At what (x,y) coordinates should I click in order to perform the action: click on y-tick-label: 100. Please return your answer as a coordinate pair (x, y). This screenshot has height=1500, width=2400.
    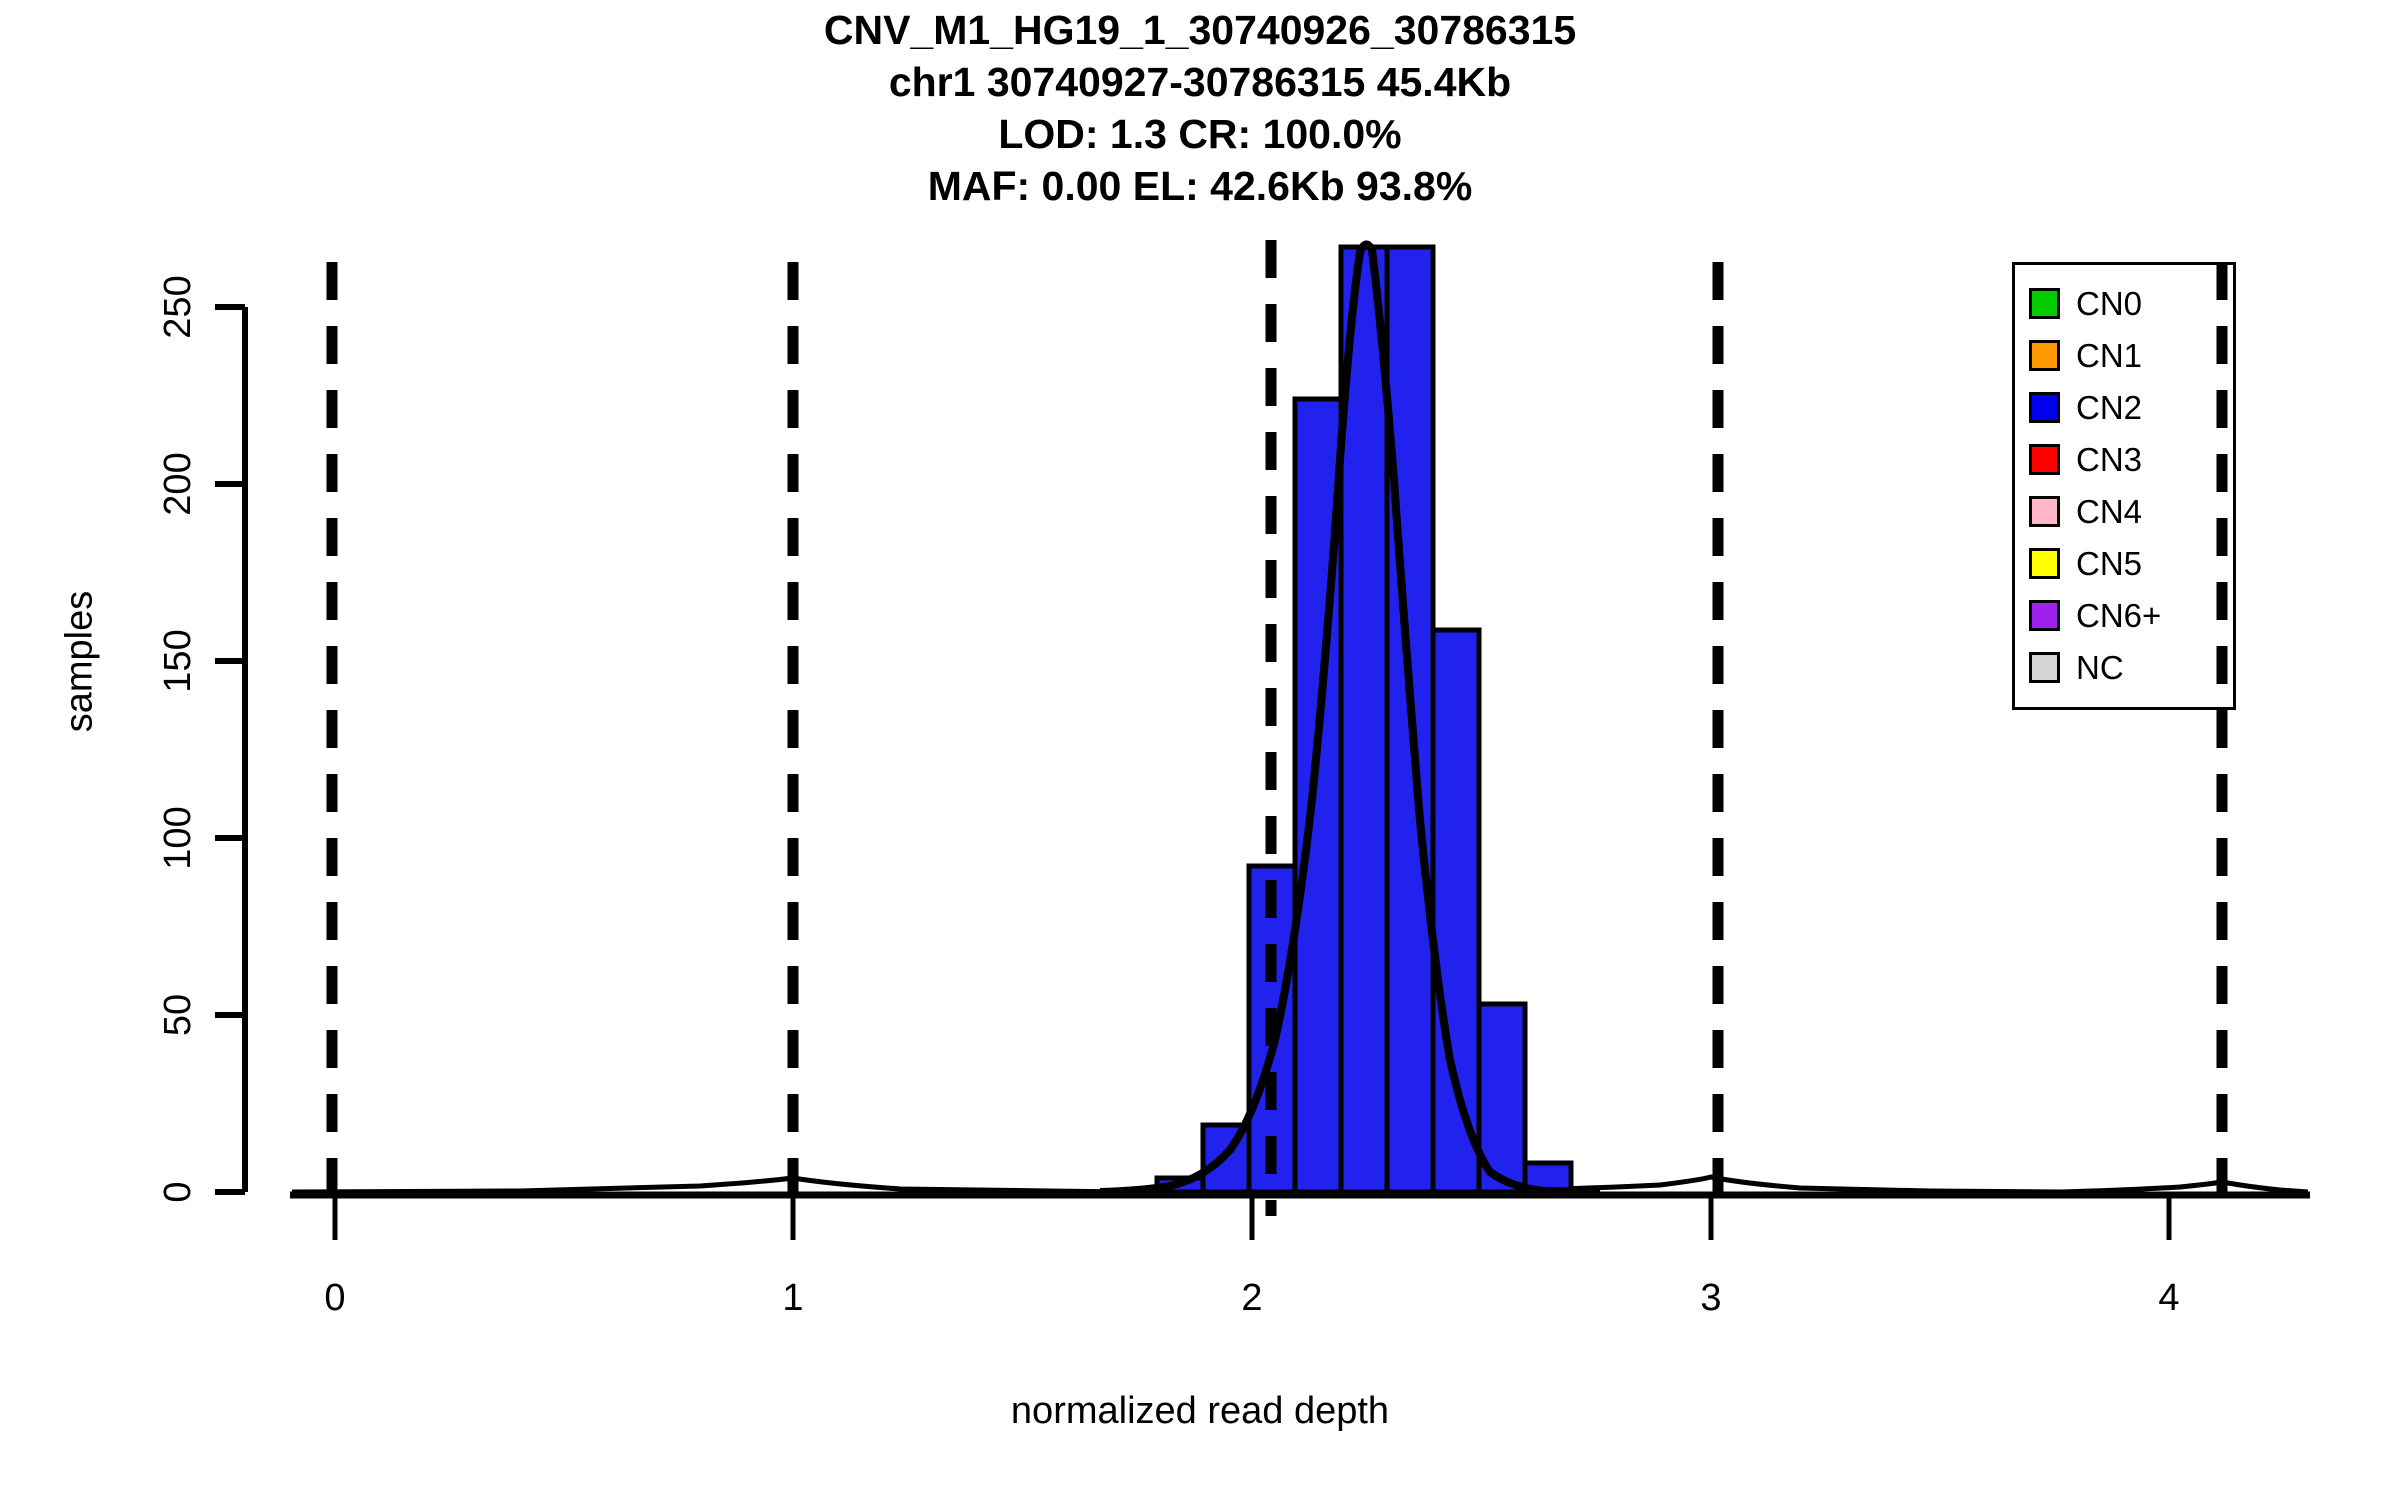
    Looking at the image, I should click on (178, 837).